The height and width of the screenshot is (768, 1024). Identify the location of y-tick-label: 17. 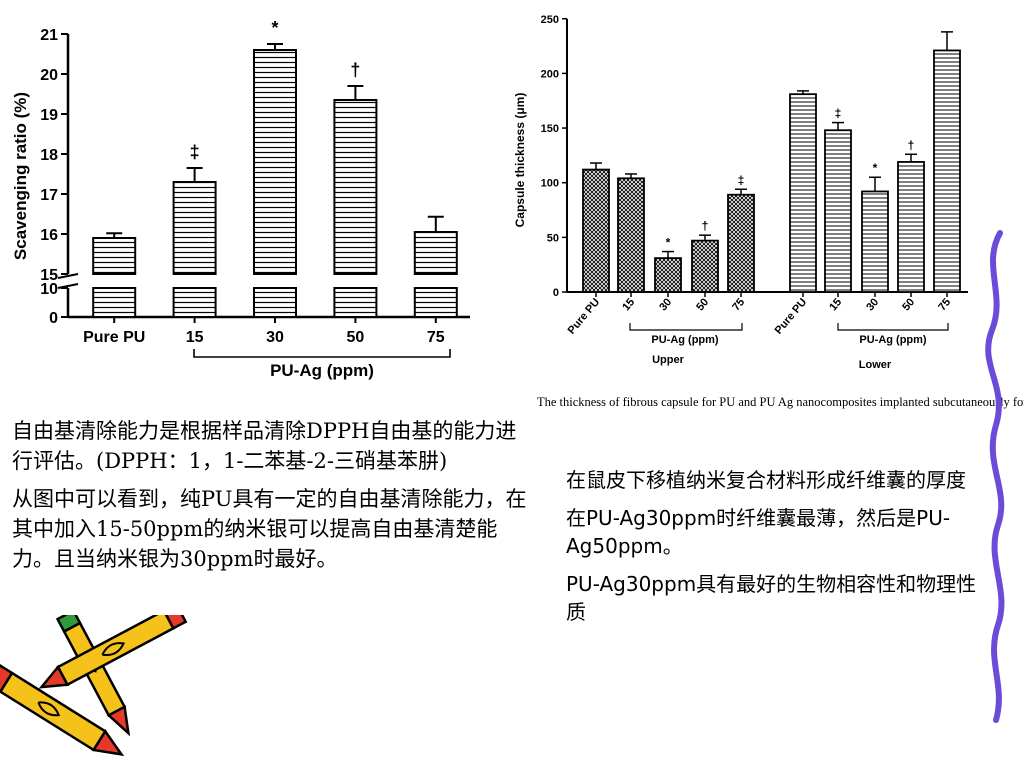
(49, 195).